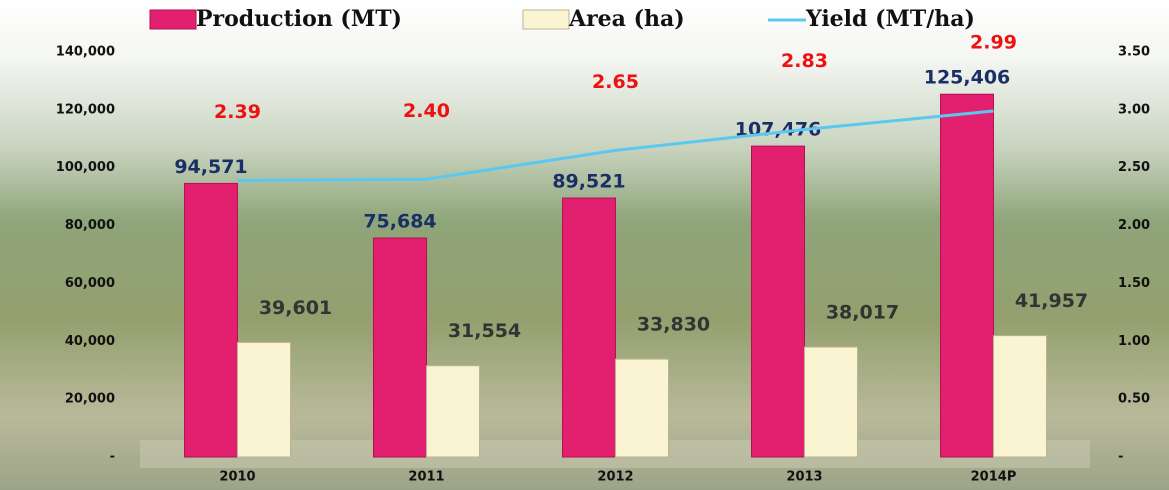  Describe the element at coordinates (1051, 301) in the screenshot. I see `bar-value-label: 41,957` at that location.